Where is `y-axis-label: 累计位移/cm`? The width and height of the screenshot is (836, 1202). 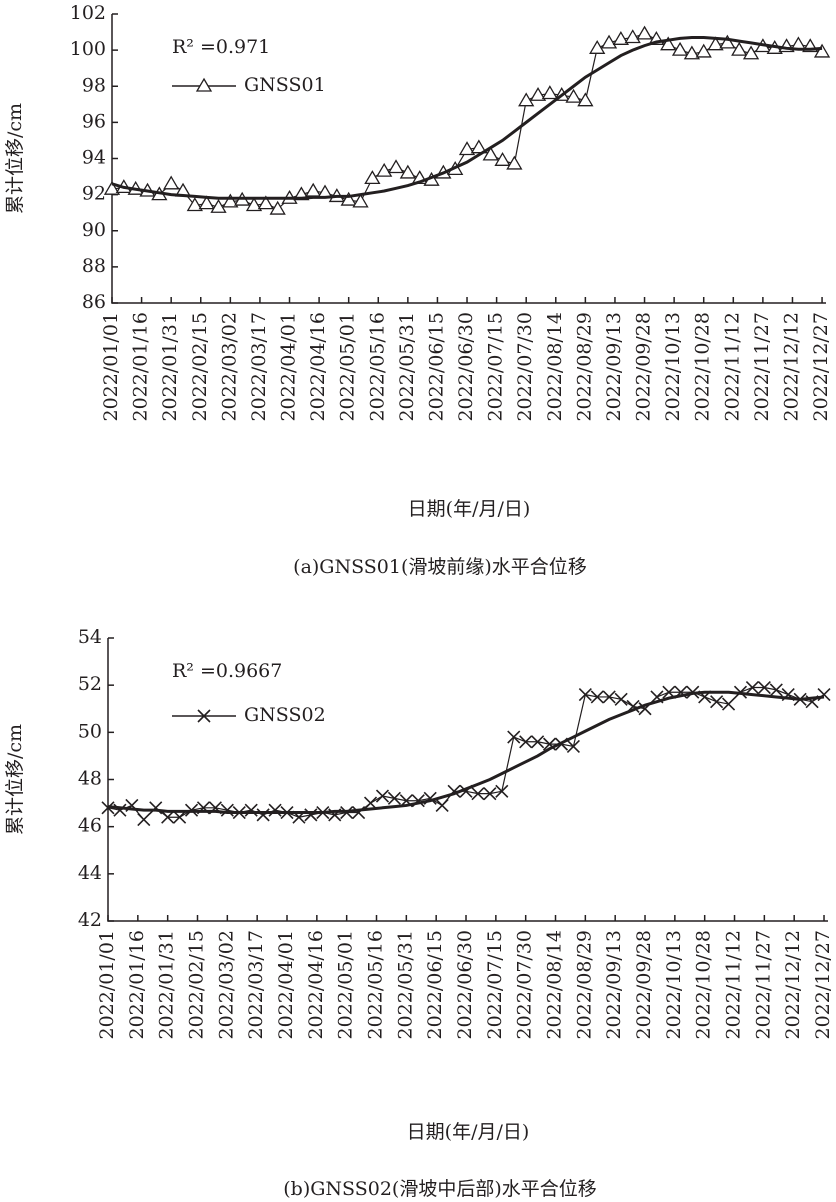 y-axis-label: 累计位移/cm is located at coordinates (15, 158).